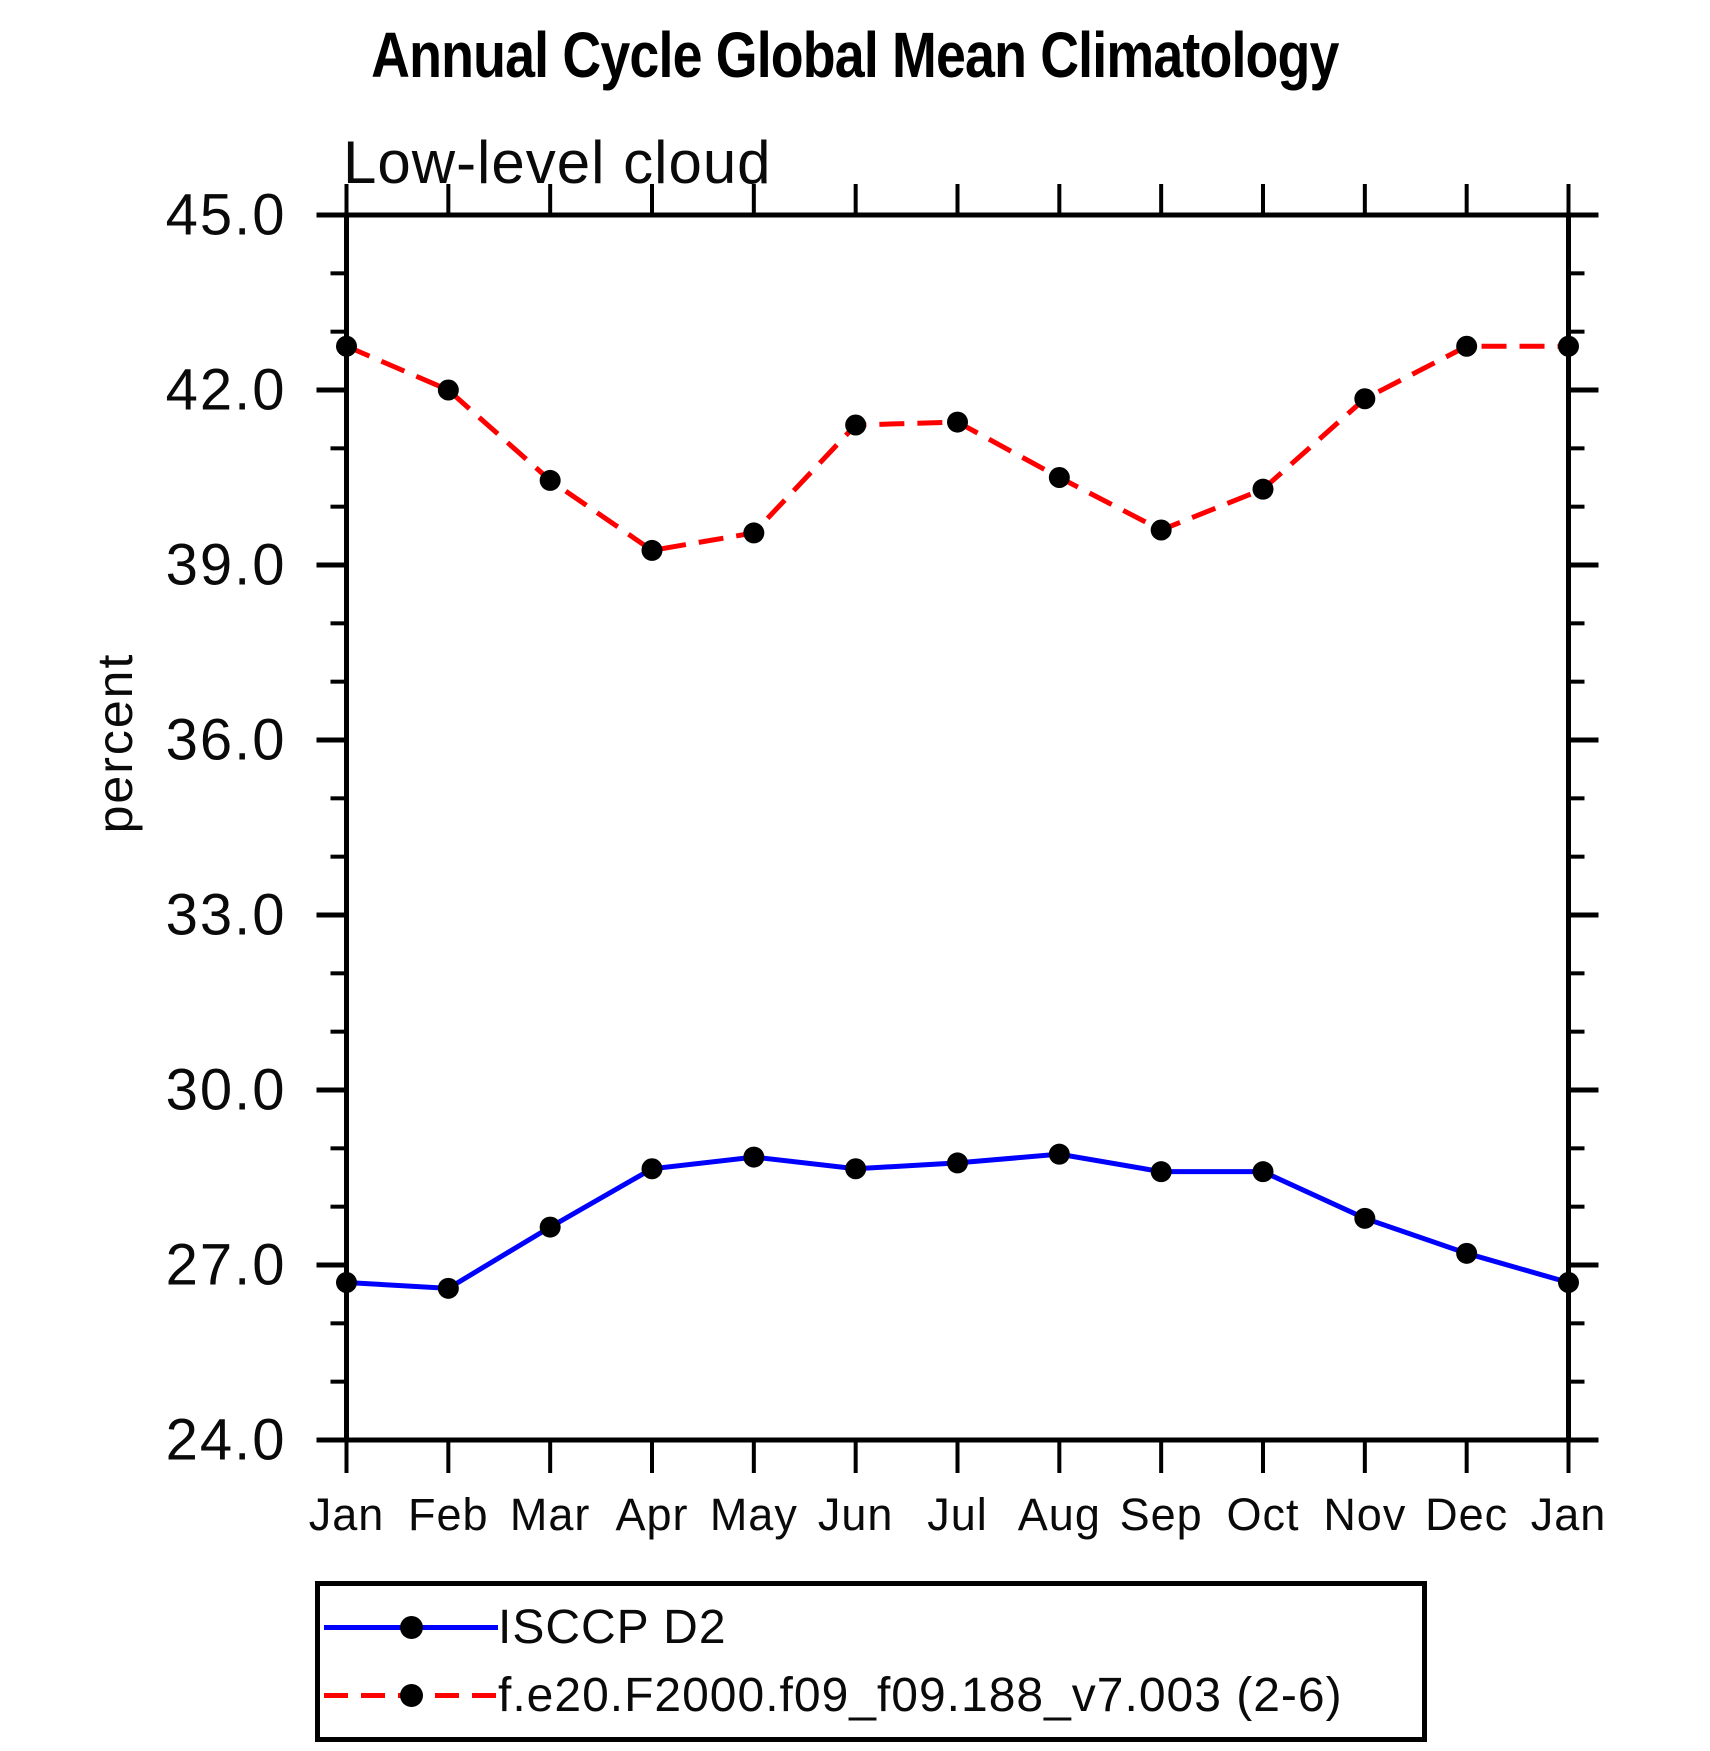 The height and width of the screenshot is (1751, 1710). I want to click on chart-subtitle: Low-level cloud, so click(557, 162).